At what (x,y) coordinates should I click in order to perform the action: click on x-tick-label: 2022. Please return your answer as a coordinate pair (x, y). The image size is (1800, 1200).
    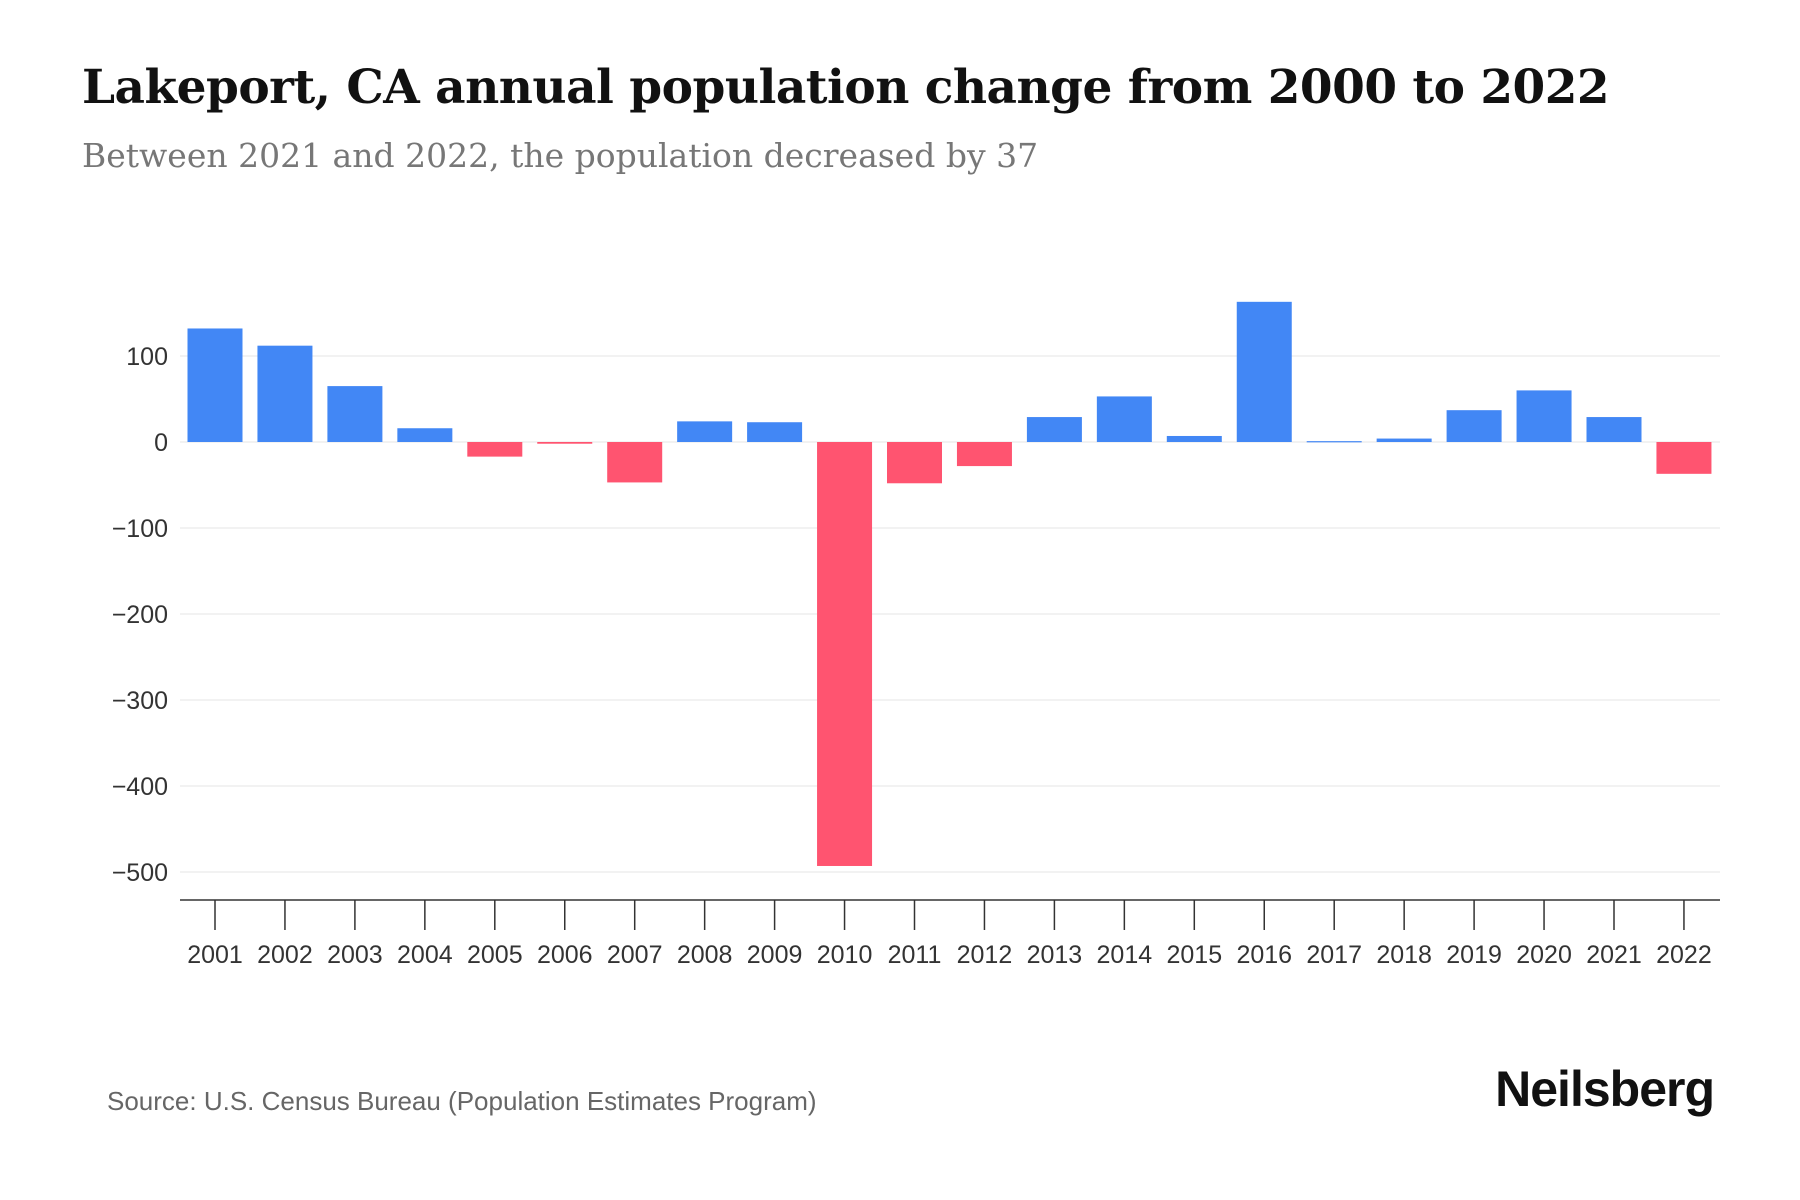
    Looking at the image, I should click on (1684, 955).